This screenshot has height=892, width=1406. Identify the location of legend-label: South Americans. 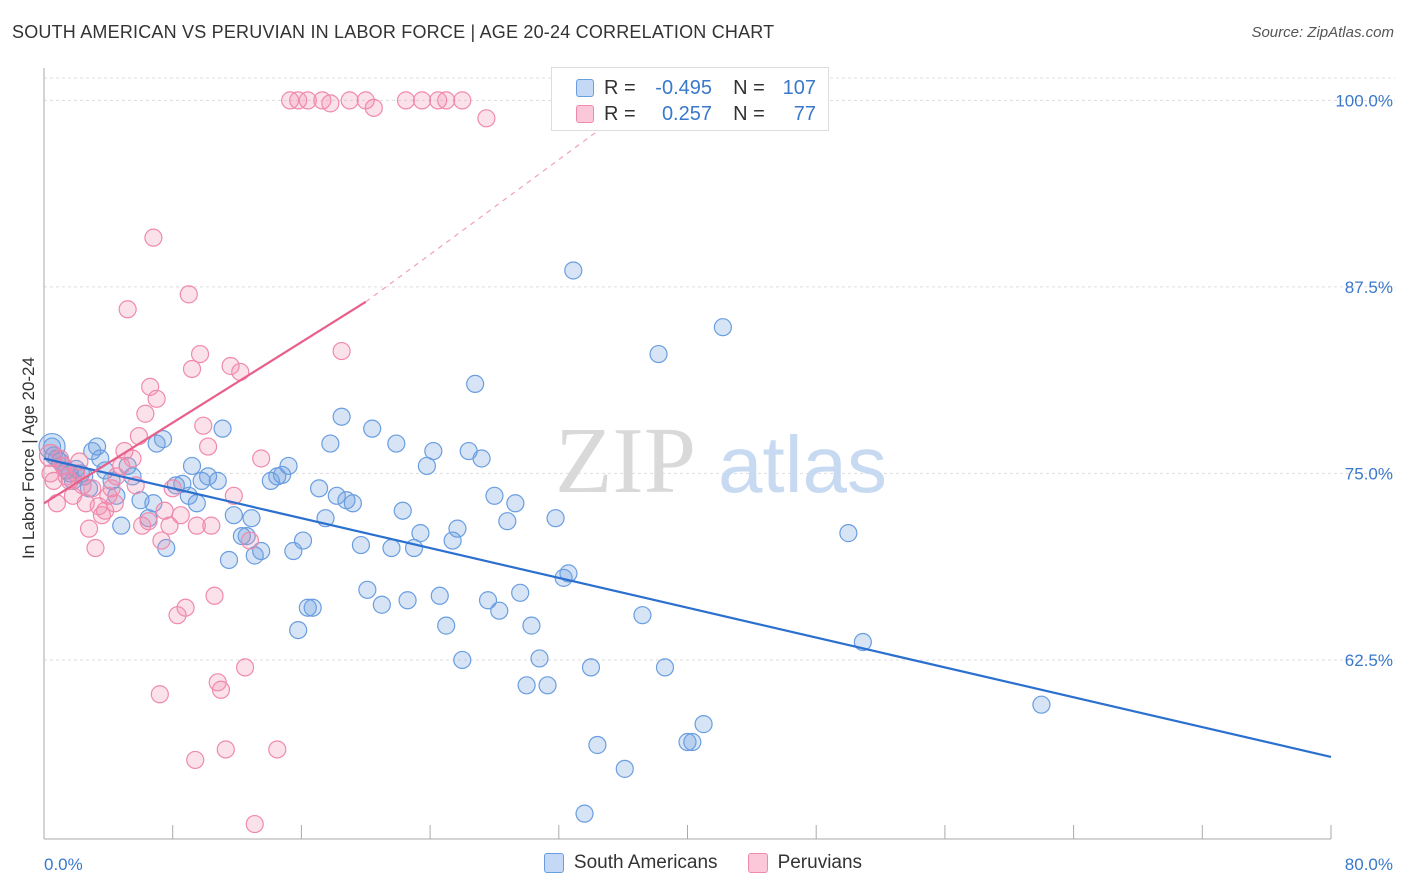
(645, 862).